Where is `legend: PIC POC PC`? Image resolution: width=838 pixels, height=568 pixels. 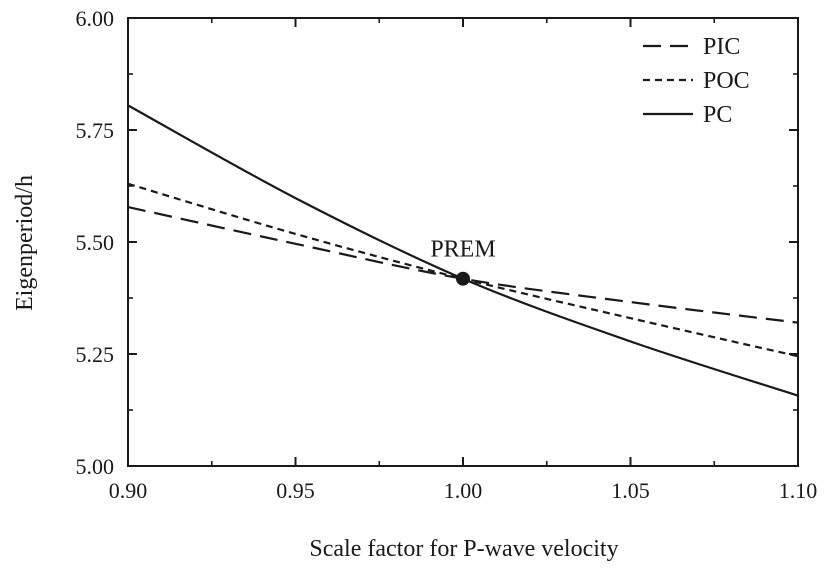
legend: PIC POC PC is located at coordinates (696, 81).